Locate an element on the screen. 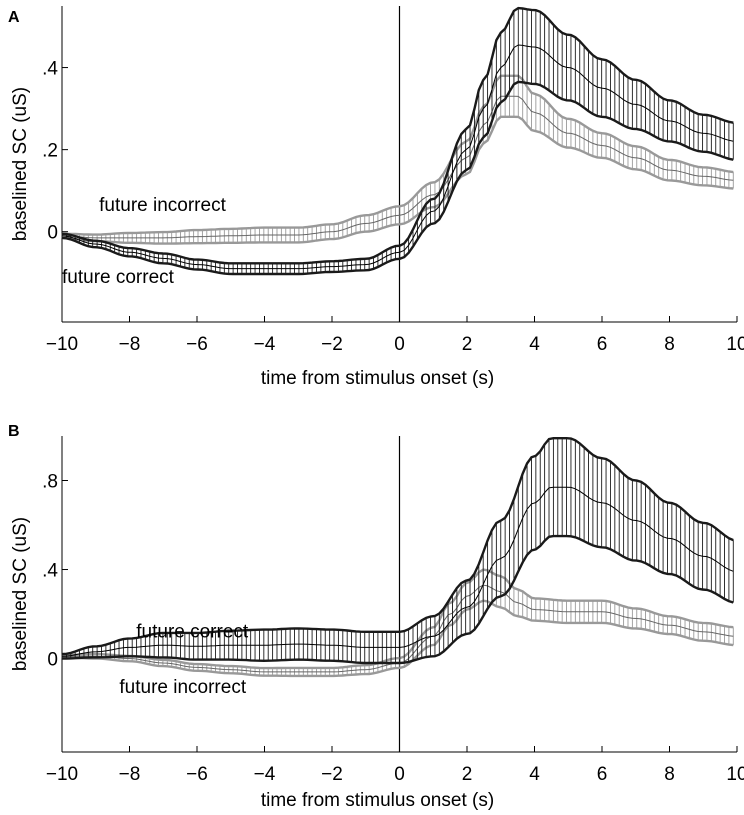 This screenshot has height=815, width=744. y-tick-label: .8 is located at coordinates (50, 482).